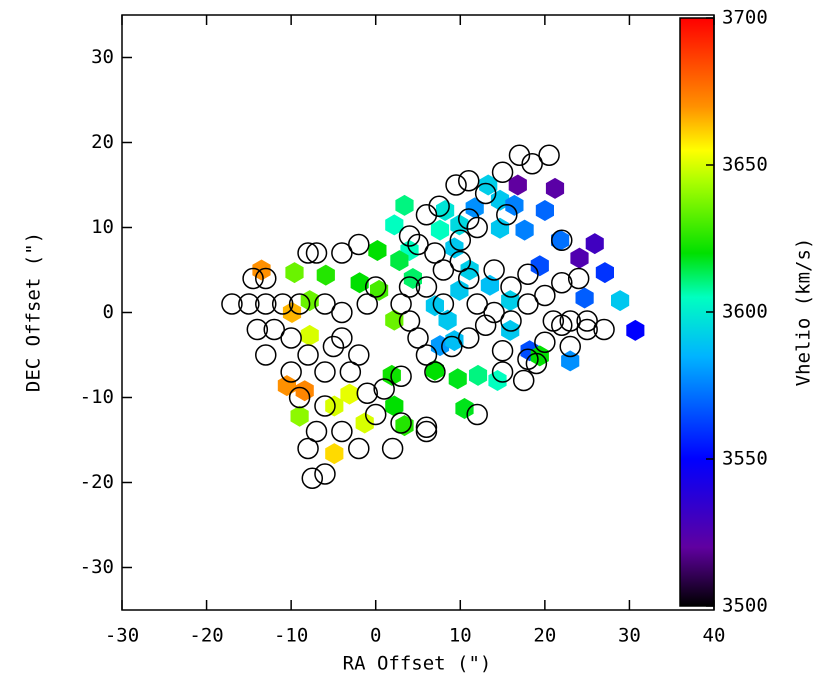 The width and height of the screenshot is (830, 694). Describe the element at coordinates (375, 636) in the screenshot. I see `x-tick-label: 0` at that location.